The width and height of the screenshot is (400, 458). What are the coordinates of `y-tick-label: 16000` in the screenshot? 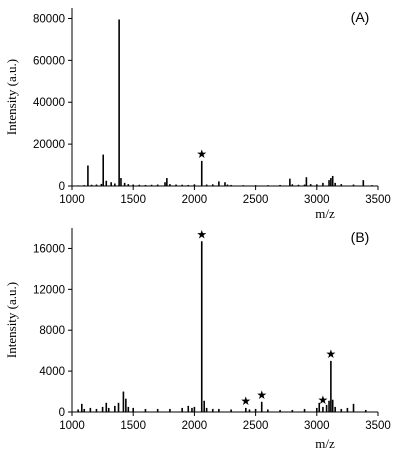 It's located at (49, 249).